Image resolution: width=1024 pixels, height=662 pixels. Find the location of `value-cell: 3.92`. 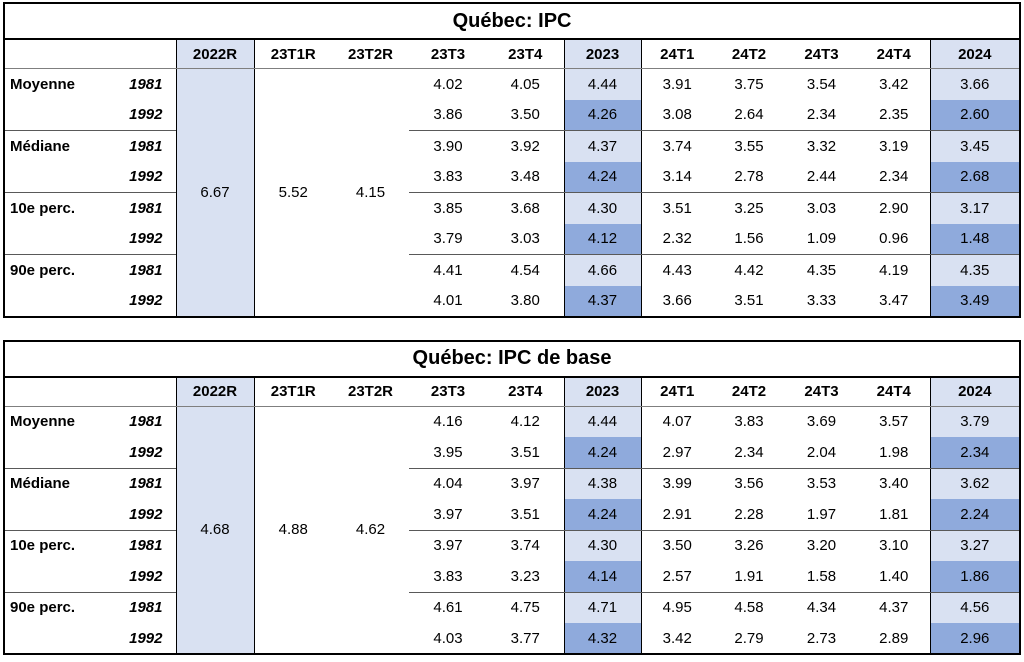

value-cell: 3.92 is located at coordinates (525, 146).